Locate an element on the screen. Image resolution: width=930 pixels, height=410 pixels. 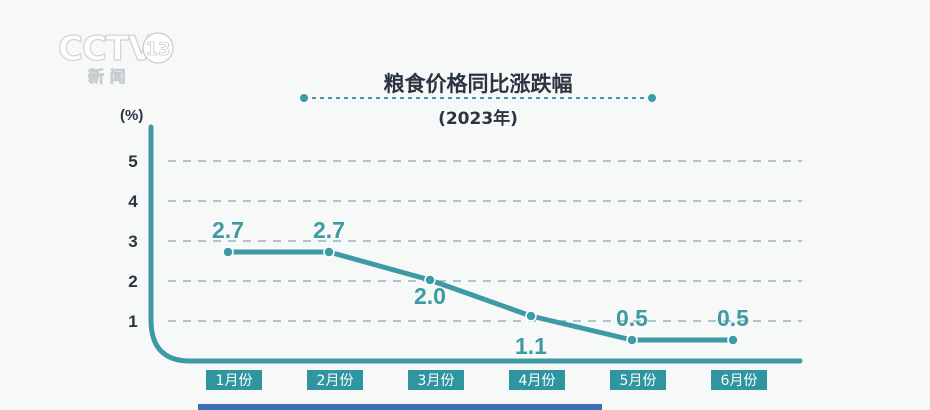
y-tick-labels: 1 2 3 4 5 is located at coordinates (133, 241).